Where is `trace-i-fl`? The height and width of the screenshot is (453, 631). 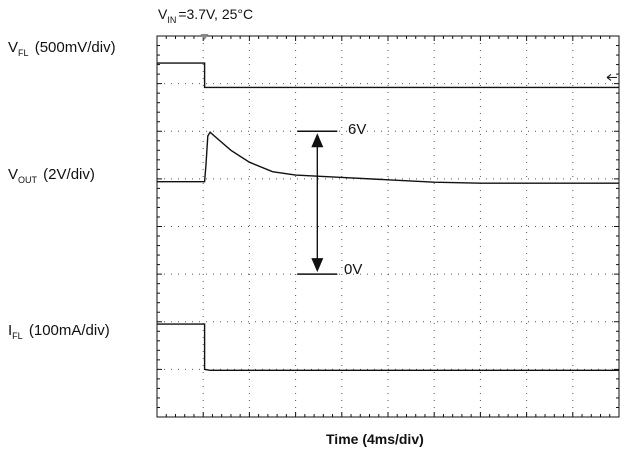 trace-i-fl is located at coordinates (388, 347).